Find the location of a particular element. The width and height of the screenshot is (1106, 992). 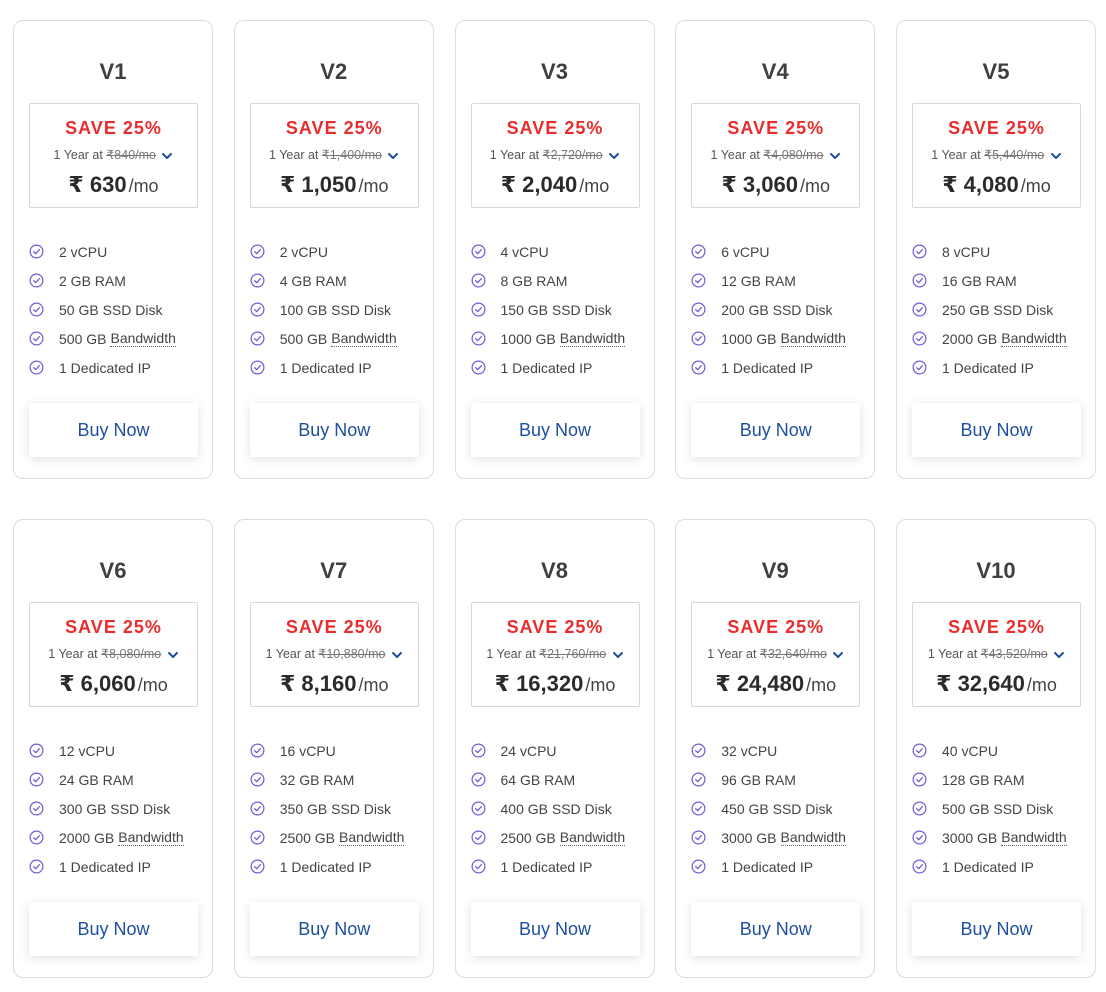

feature-disk: 500 GB SSD Disk is located at coordinates (998, 808).